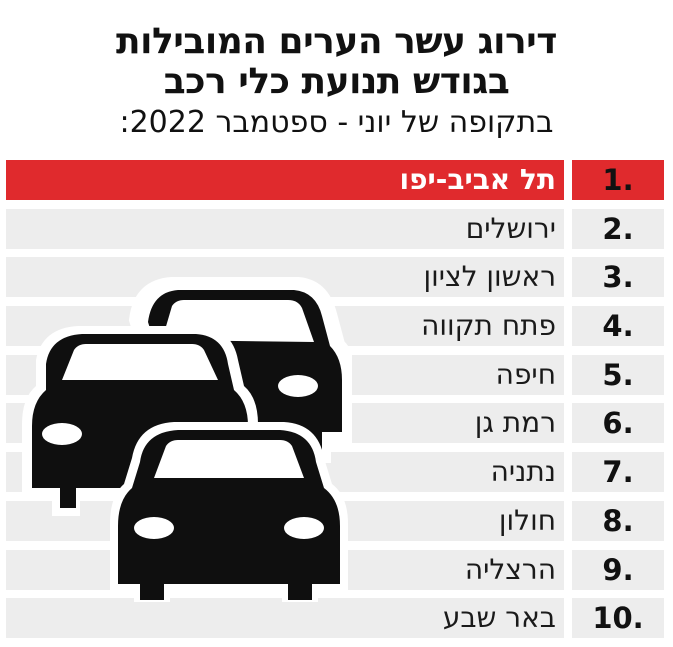 The image size is (673, 647). I want to click on rank-number: 3., so click(618, 277).